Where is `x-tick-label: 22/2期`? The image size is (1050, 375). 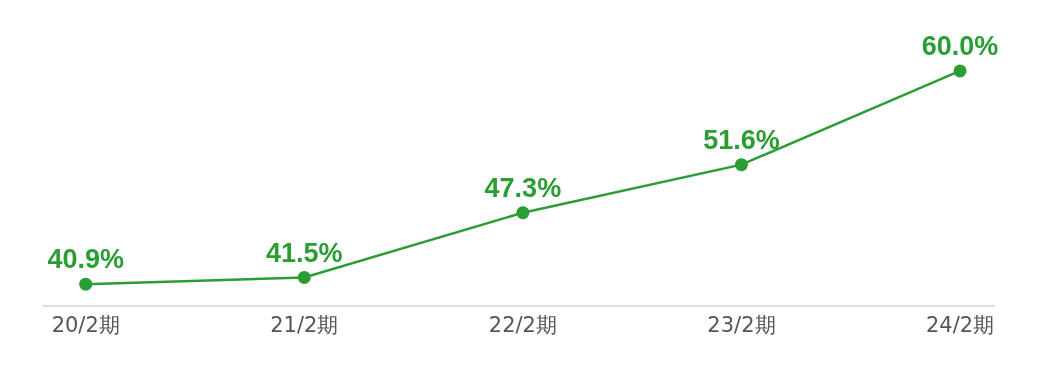
x-tick-label: 22/2期 is located at coordinates (522, 324).